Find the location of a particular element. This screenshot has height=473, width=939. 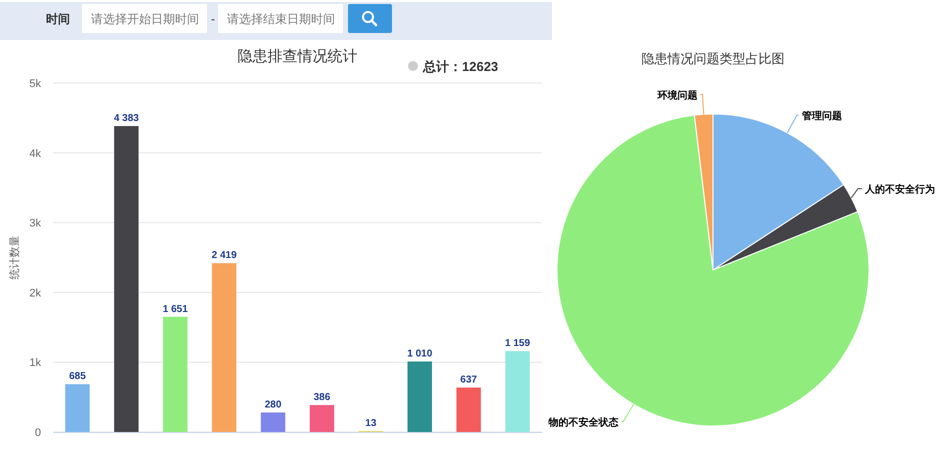

chart-title: 隐患情况问题类型占比图 is located at coordinates (713, 58).